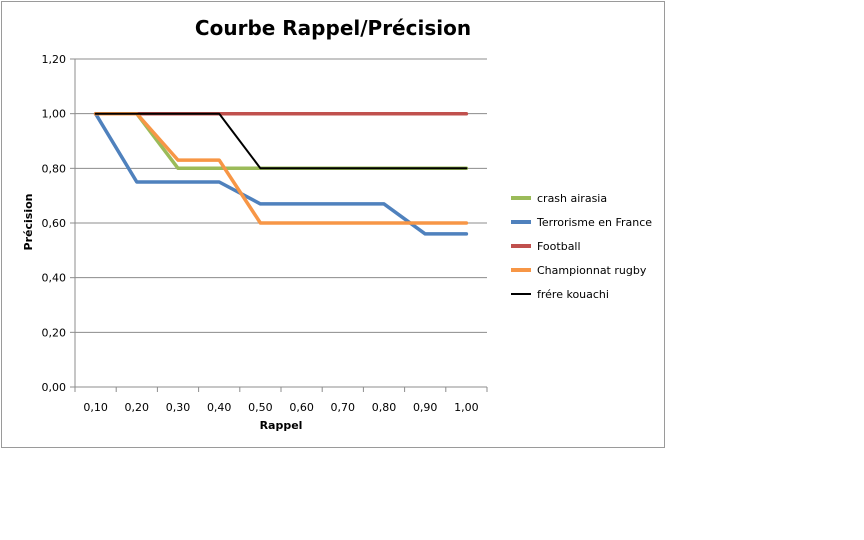 This screenshot has height=540, width=864. Describe the element at coordinates (333, 28) in the screenshot. I see `chart-title: Courbe Rappel/Précision` at that location.